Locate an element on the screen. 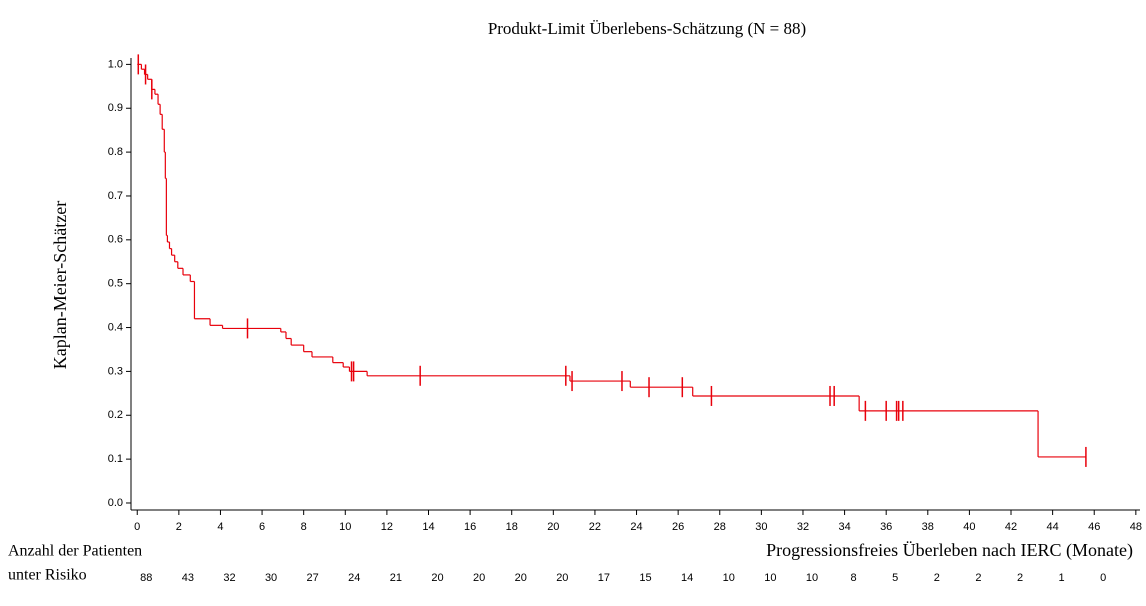  y-tick-label: 0.5 is located at coordinates (115, 284).